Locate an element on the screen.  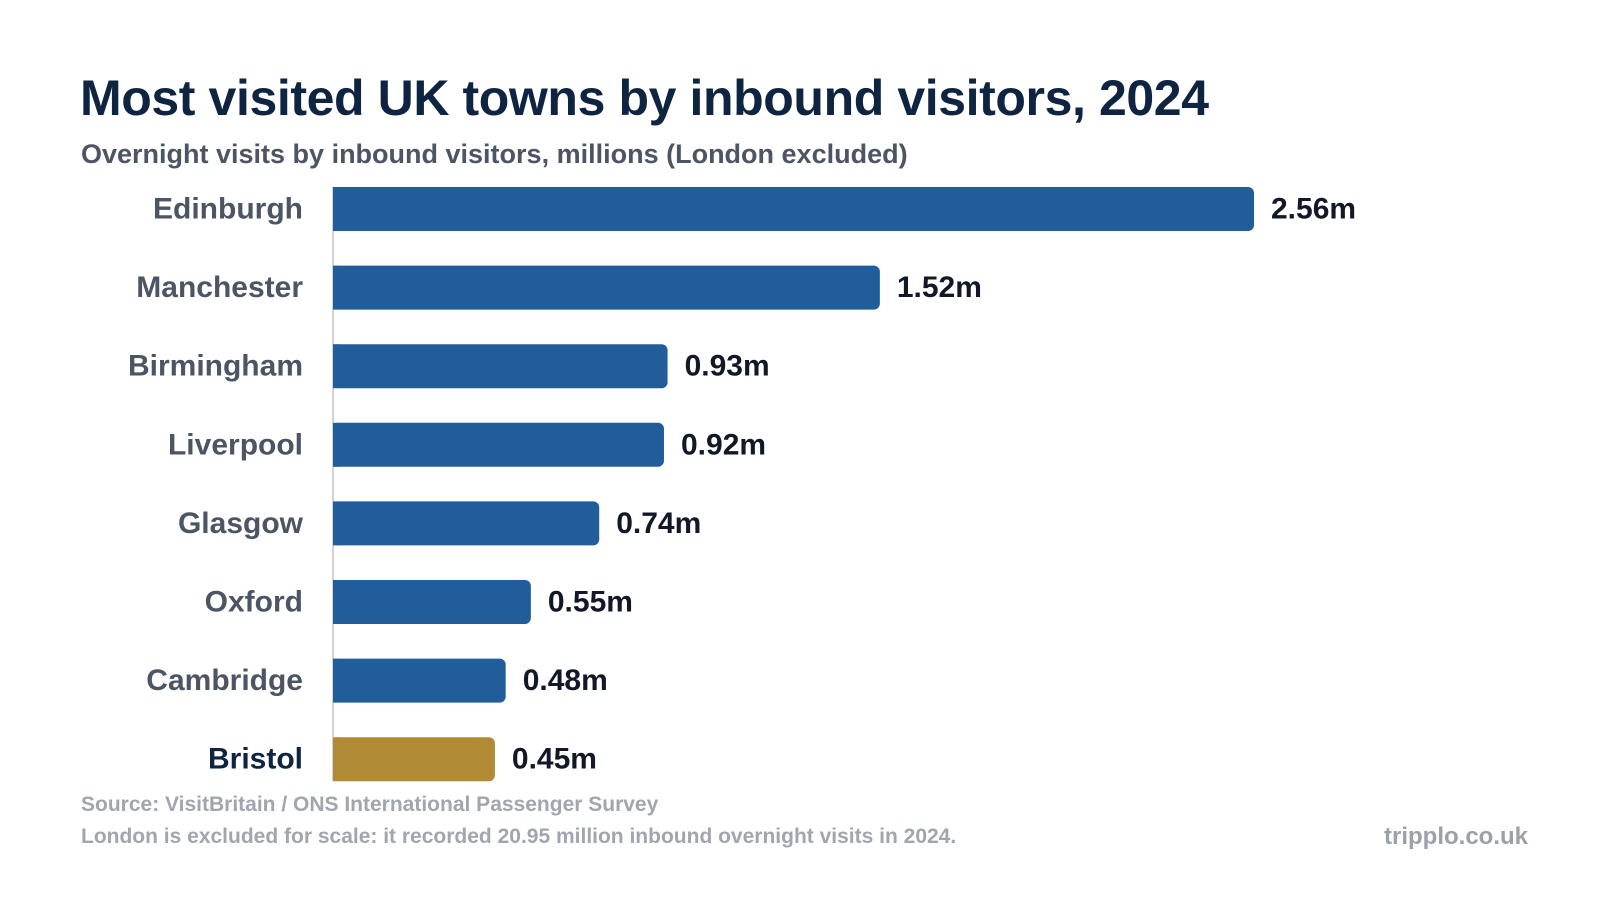
bar-glasgow is located at coordinates (466, 523).